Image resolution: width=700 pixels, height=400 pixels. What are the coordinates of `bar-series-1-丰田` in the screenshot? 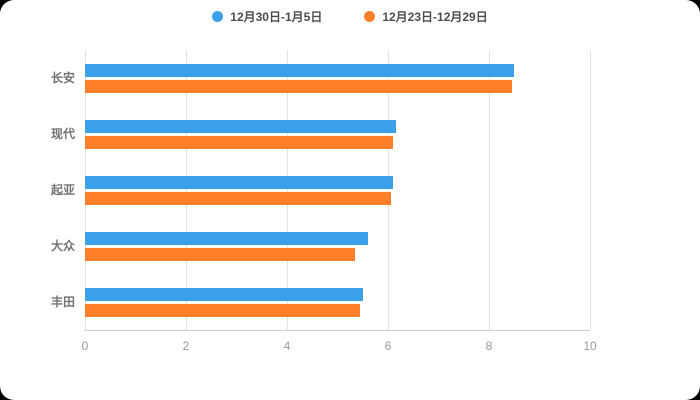 It's located at (223, 310).